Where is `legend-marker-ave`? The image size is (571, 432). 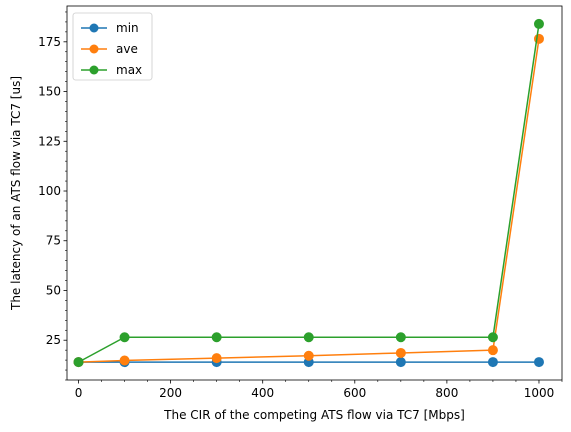
legend-marker-ave is located at coordinates (94, 49).